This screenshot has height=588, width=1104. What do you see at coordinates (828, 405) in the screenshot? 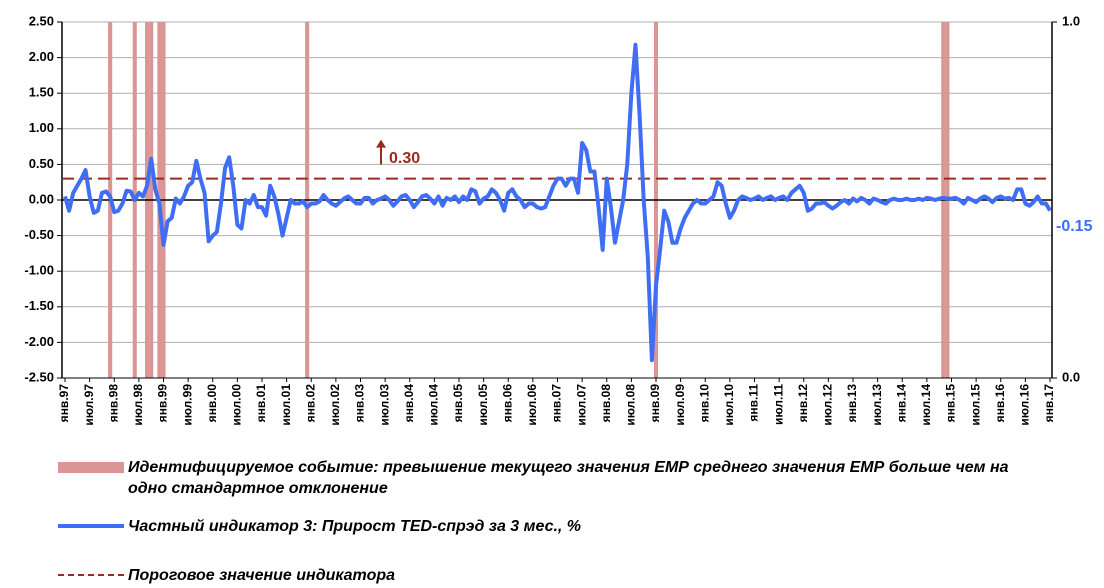
I see `x-tick-label: июл.12` at bounding box center [828, 405].